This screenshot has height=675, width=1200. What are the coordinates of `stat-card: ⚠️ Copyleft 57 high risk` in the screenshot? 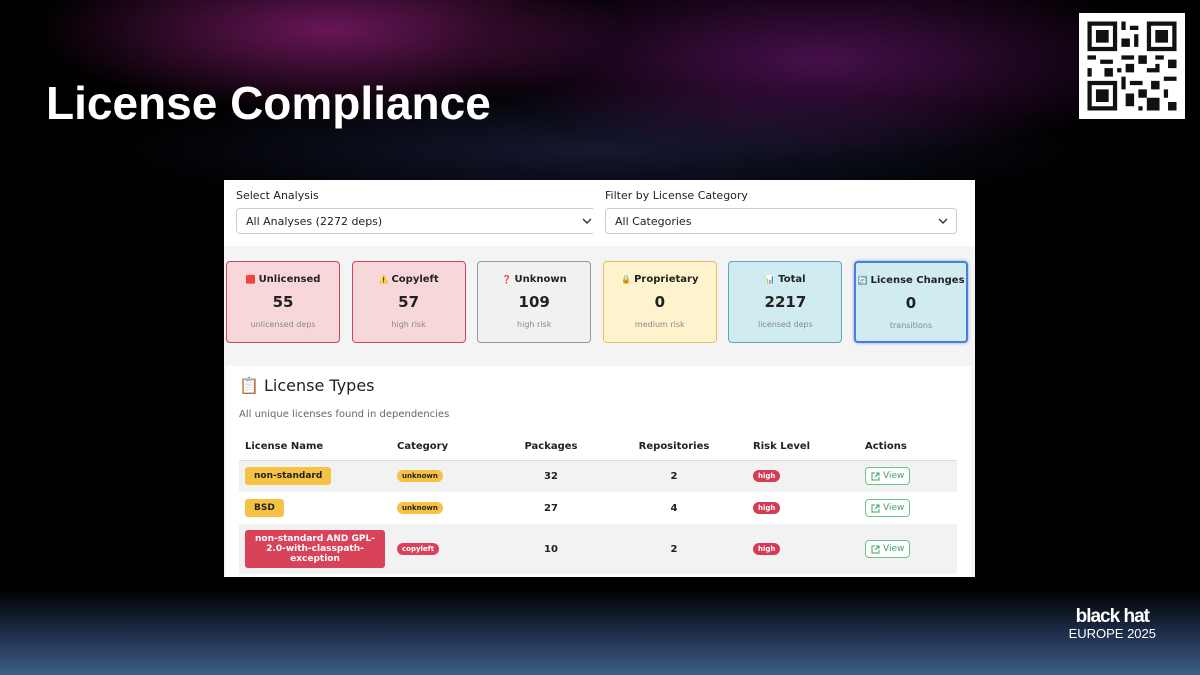 It's located at (408, 302).